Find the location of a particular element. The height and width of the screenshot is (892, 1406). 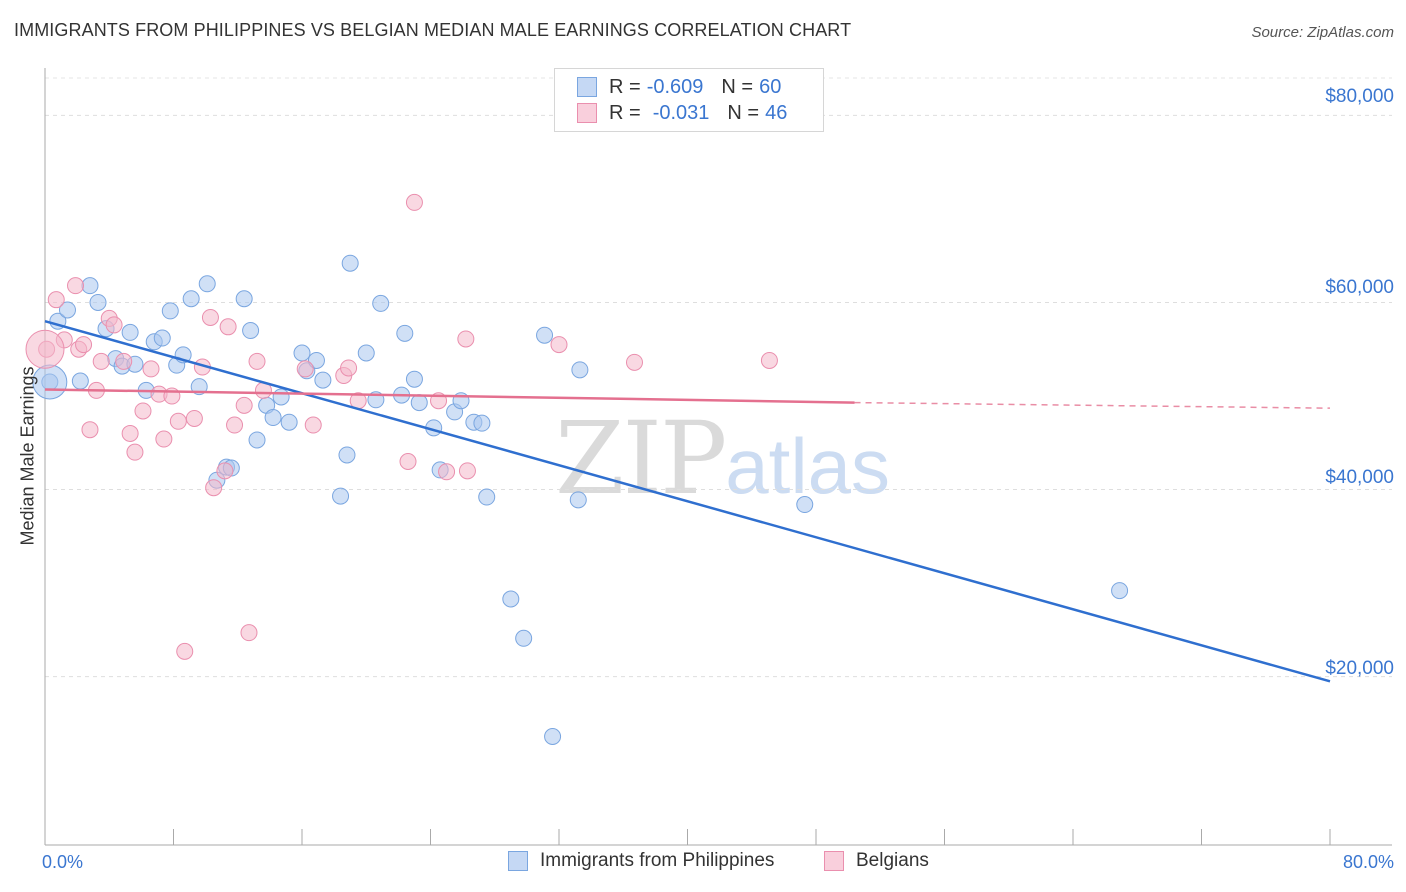

legend-item-philippines: Immigrants from Philippines is located at coordinates (641, 861).